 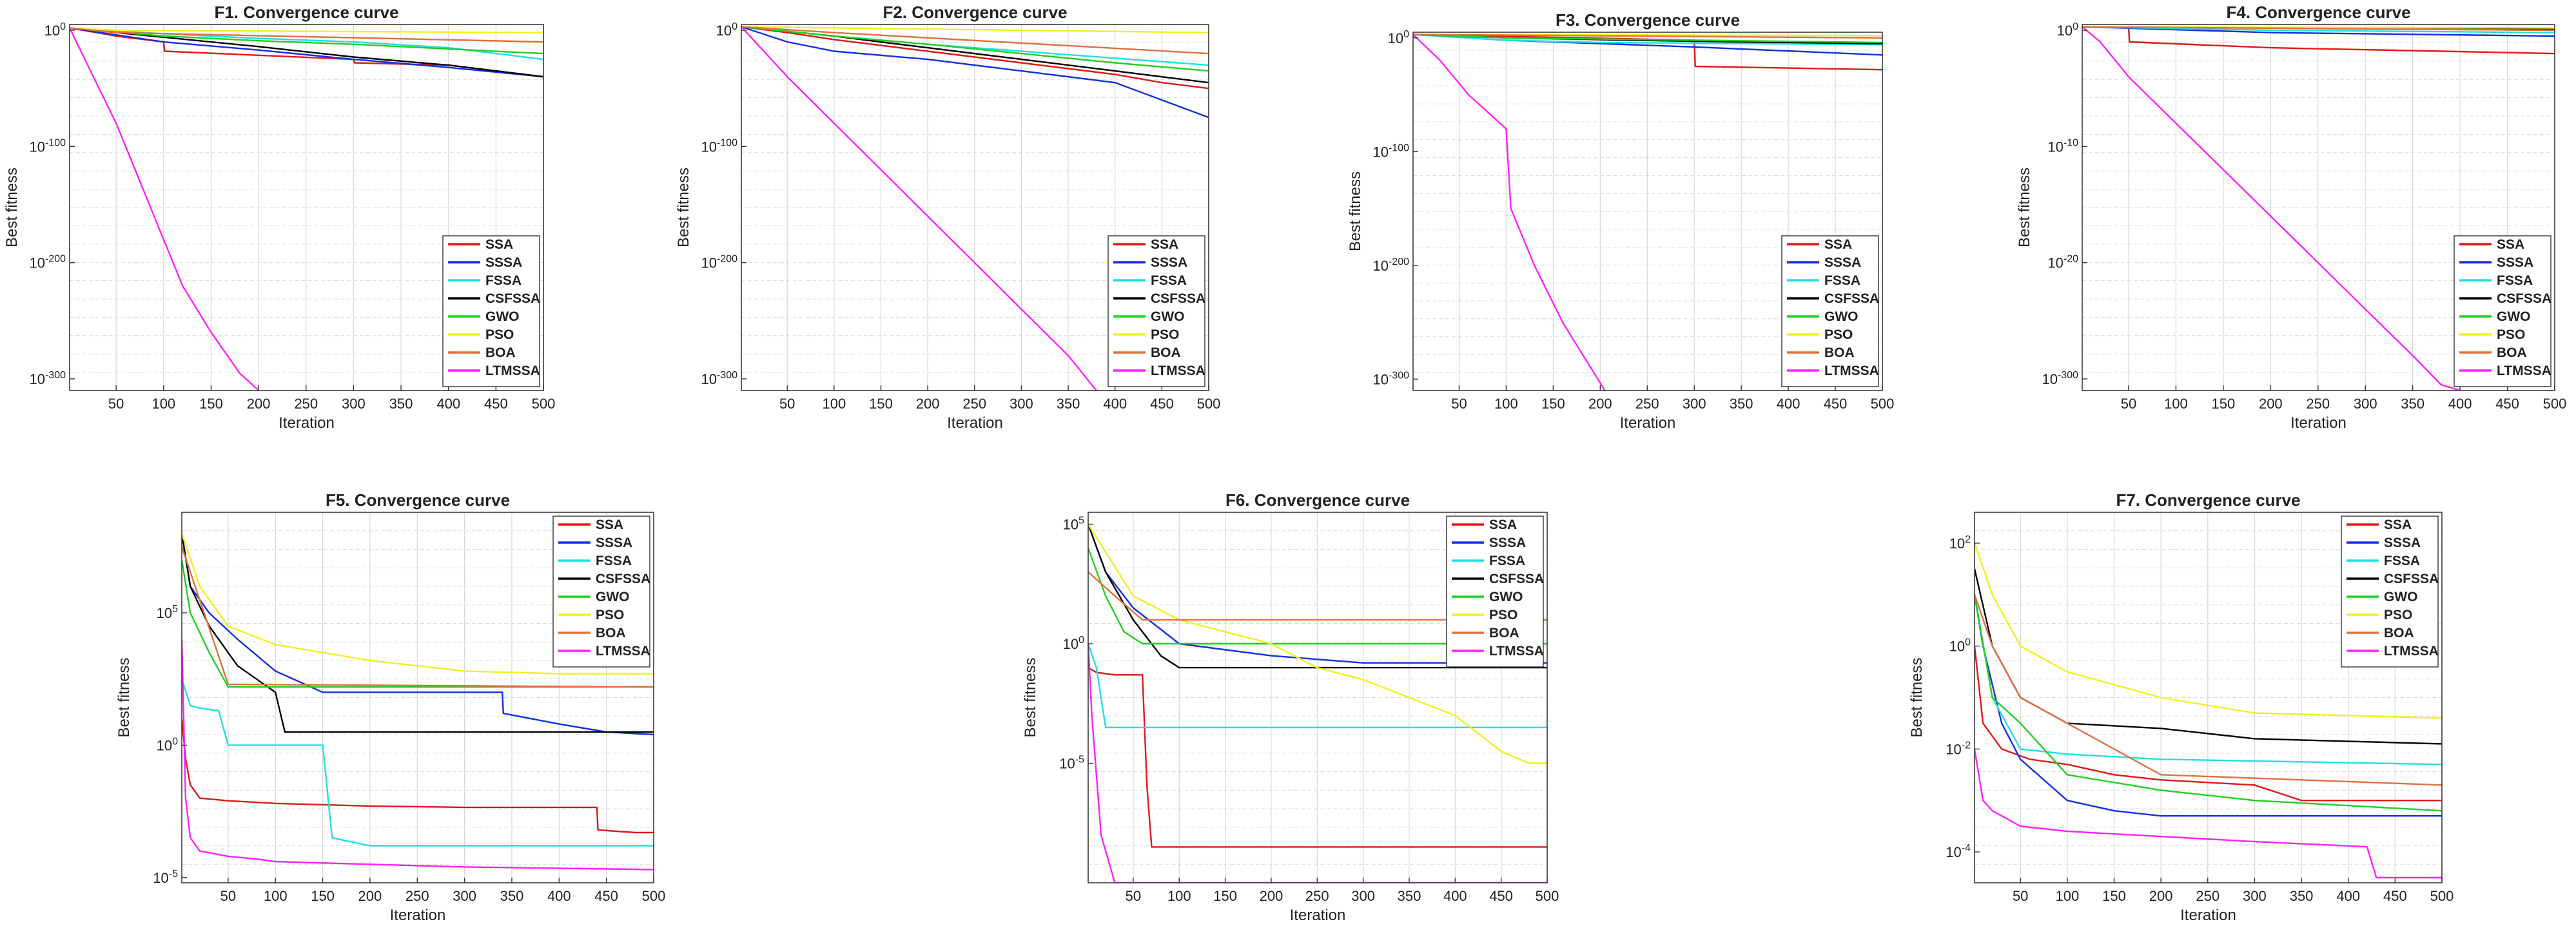 What do you see at coordinates (307, 35) in the screenshot?
I see `series-line-boa` at bounding box center [307, 35].